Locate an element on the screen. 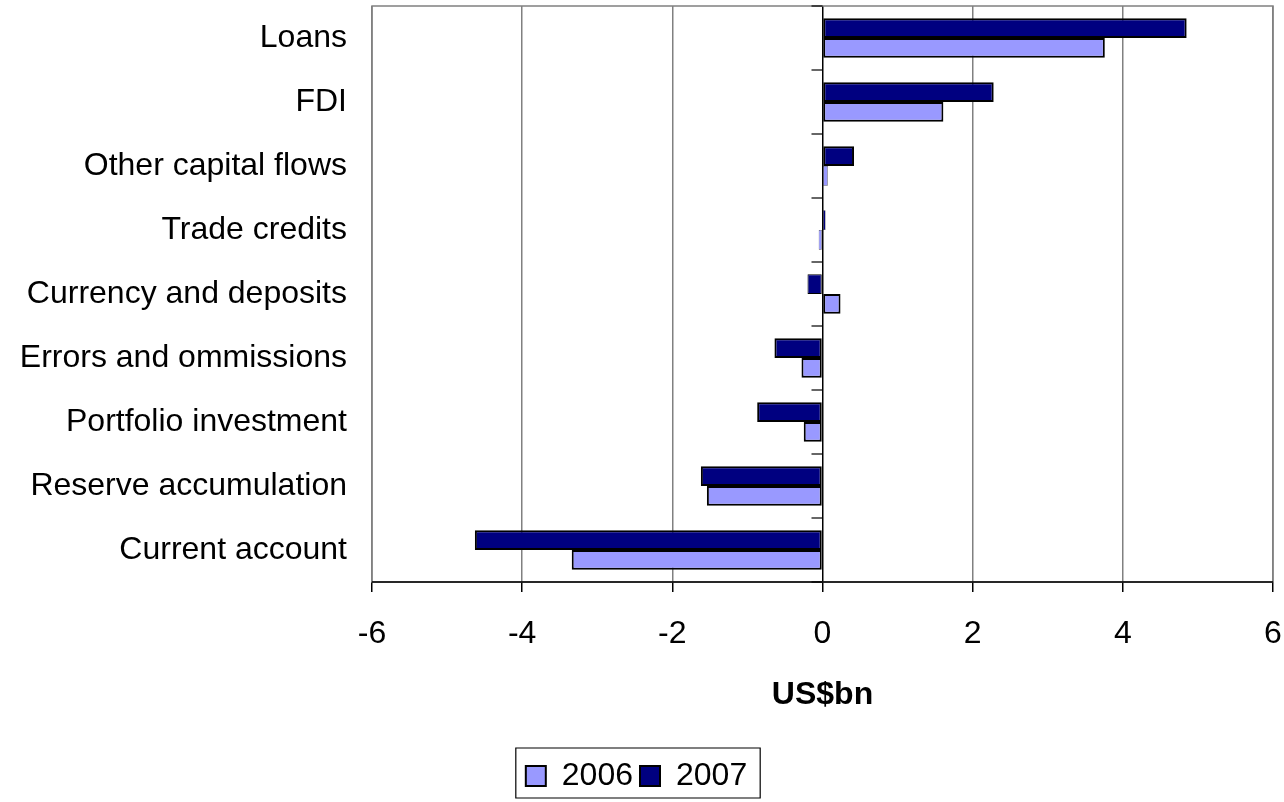 The height and width of the screenshot is (802, 1284). x-tick-label: -2 is located at coordinates (672, 632).